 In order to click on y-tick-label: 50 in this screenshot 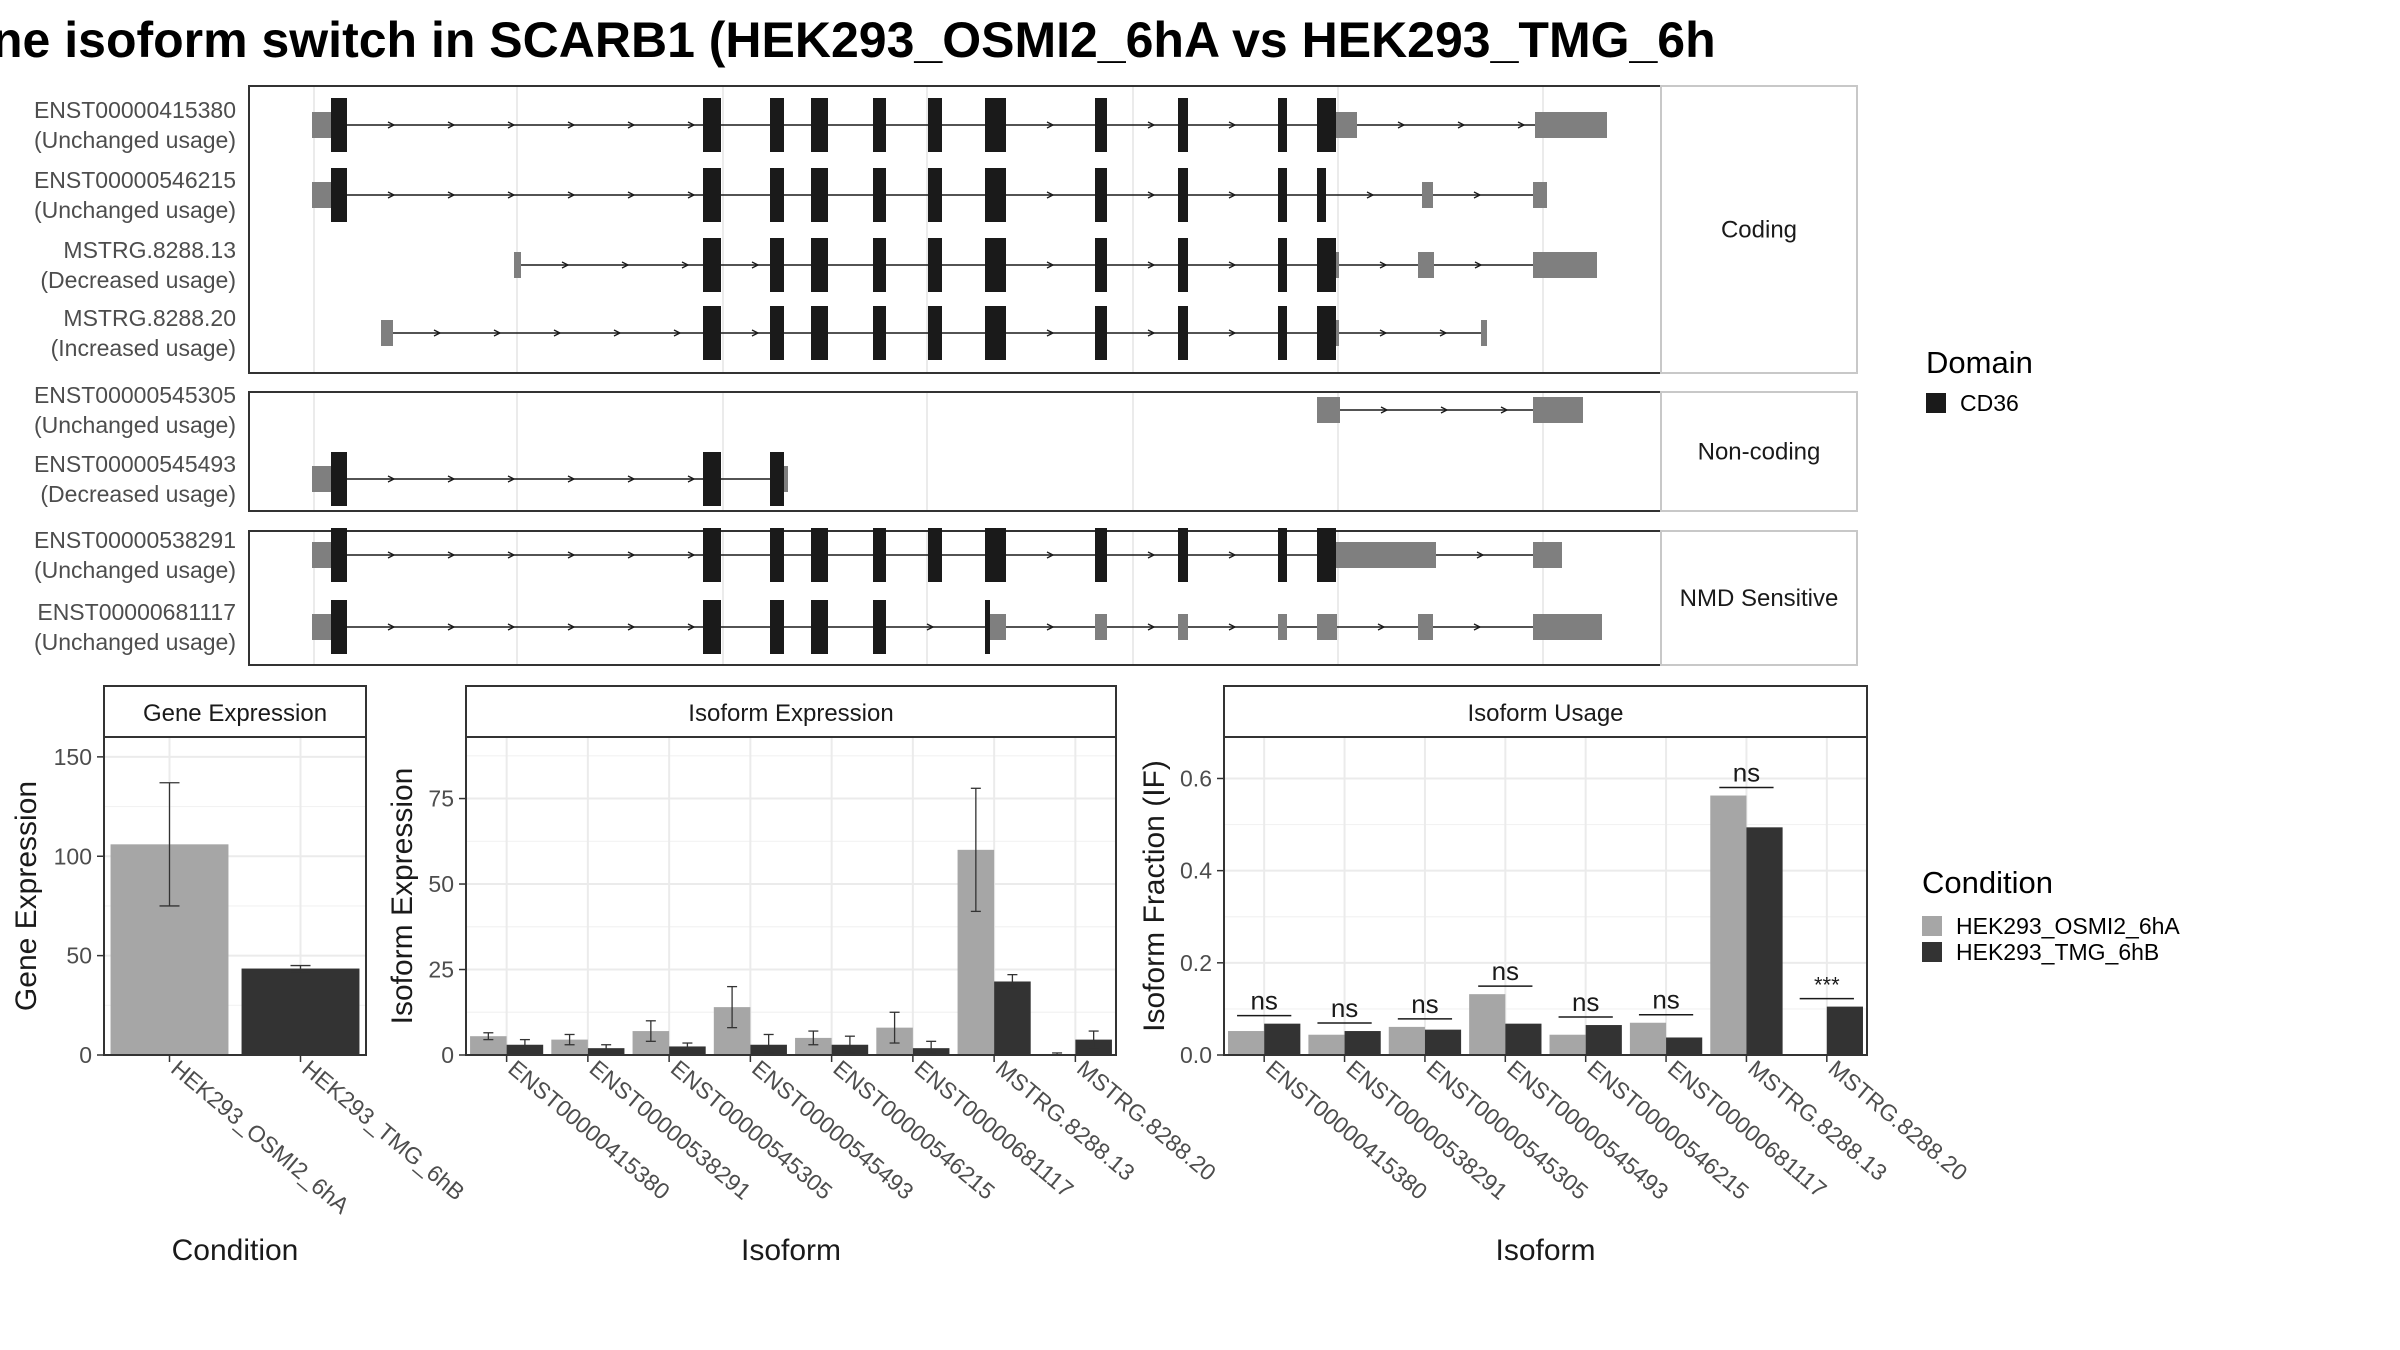, I will do `click(79, 956)`.